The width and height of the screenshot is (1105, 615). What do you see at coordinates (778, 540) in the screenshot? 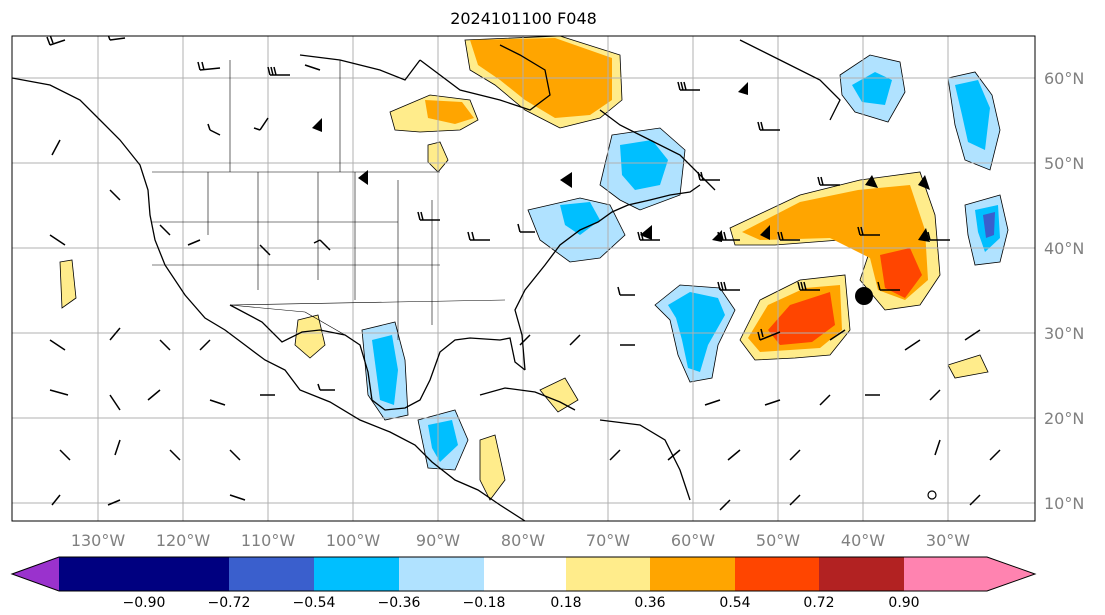
I see `lon-label: 50°W` at bounding box center [778, 540].